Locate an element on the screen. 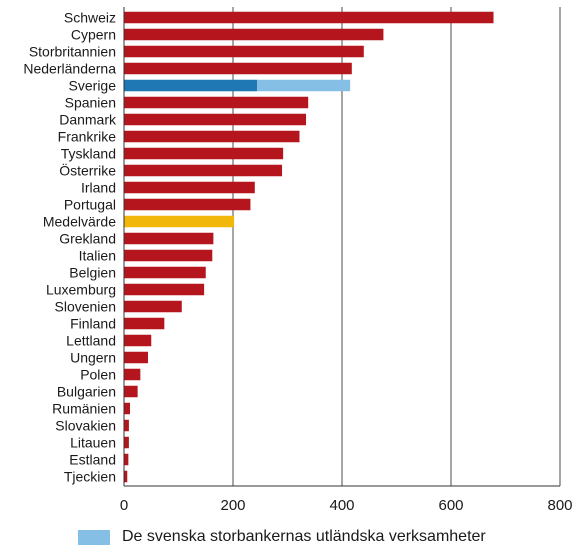  category-label: Frankrike is located at coordinates (87, 137).